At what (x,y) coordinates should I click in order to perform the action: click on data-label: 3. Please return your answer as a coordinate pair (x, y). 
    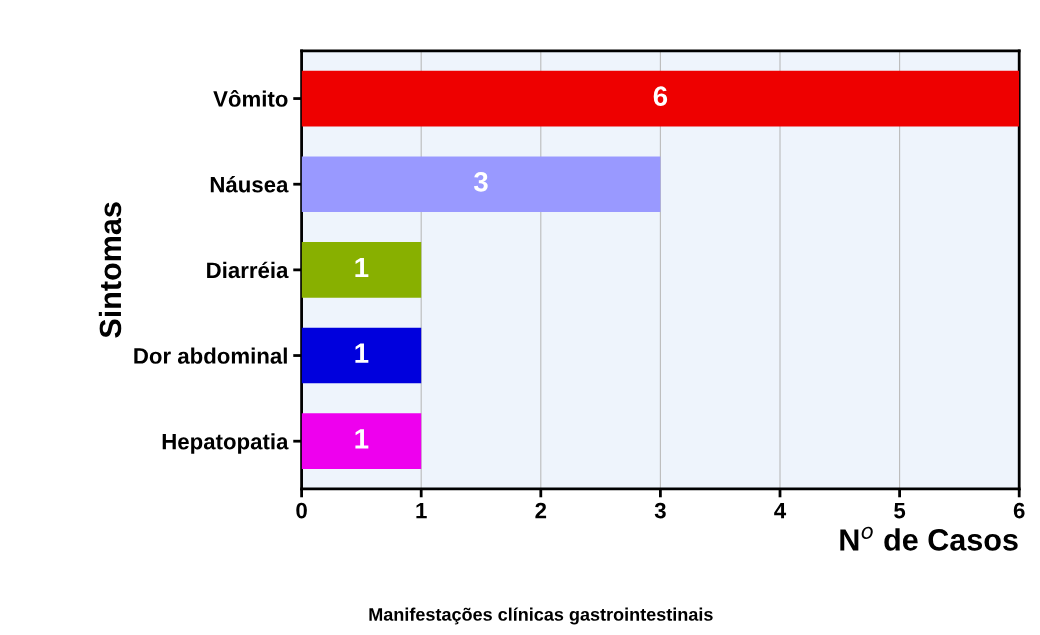
    Looking at the image, I should click on (480, 182).